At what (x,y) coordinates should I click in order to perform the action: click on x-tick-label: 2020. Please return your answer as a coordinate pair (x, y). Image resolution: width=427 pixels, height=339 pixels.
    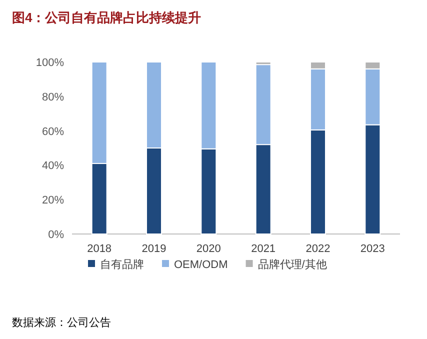
    Looking at the image, I should click on (208, 249).